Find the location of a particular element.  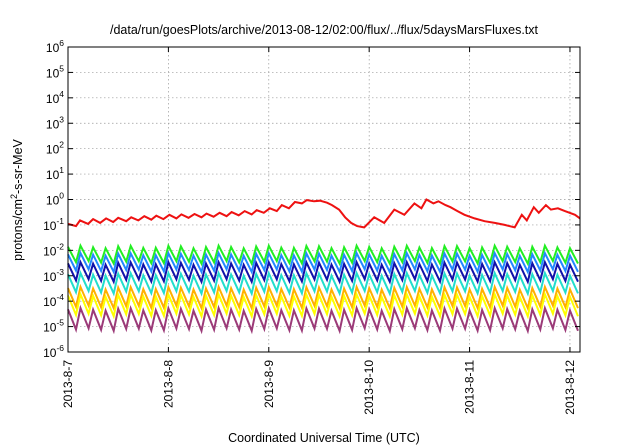

y-axis-label-sup: 2 is located at coordinates (14, 196).